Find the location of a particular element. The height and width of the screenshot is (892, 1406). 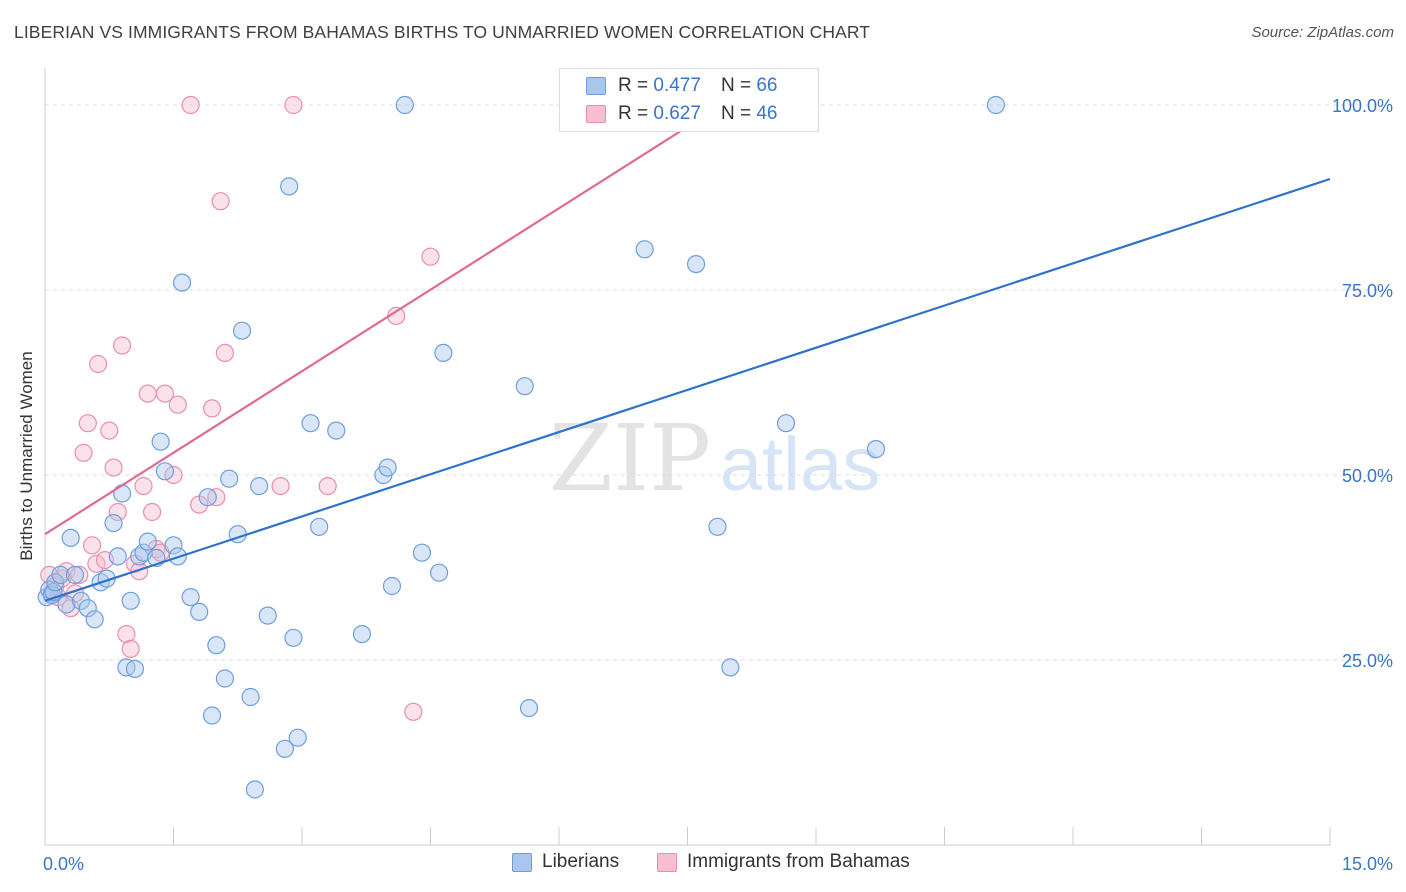

series-legend-label: Liberians is located at coordinates (581, 861).